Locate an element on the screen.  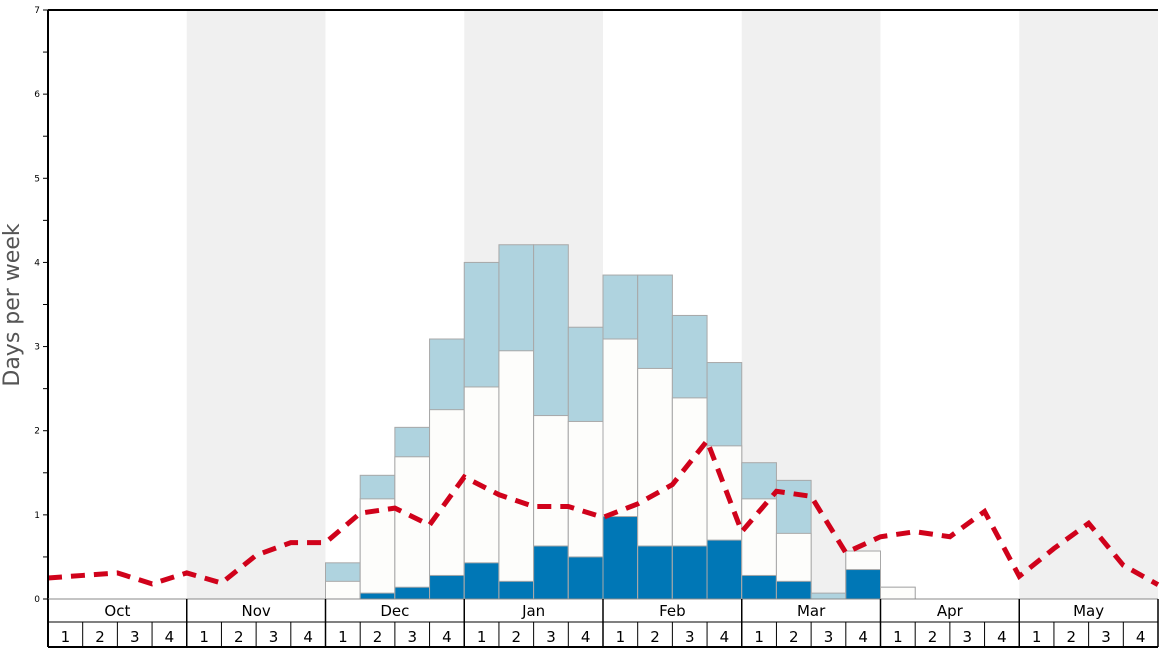
y-tick-label: 0 is located at coordinates (37, 600).